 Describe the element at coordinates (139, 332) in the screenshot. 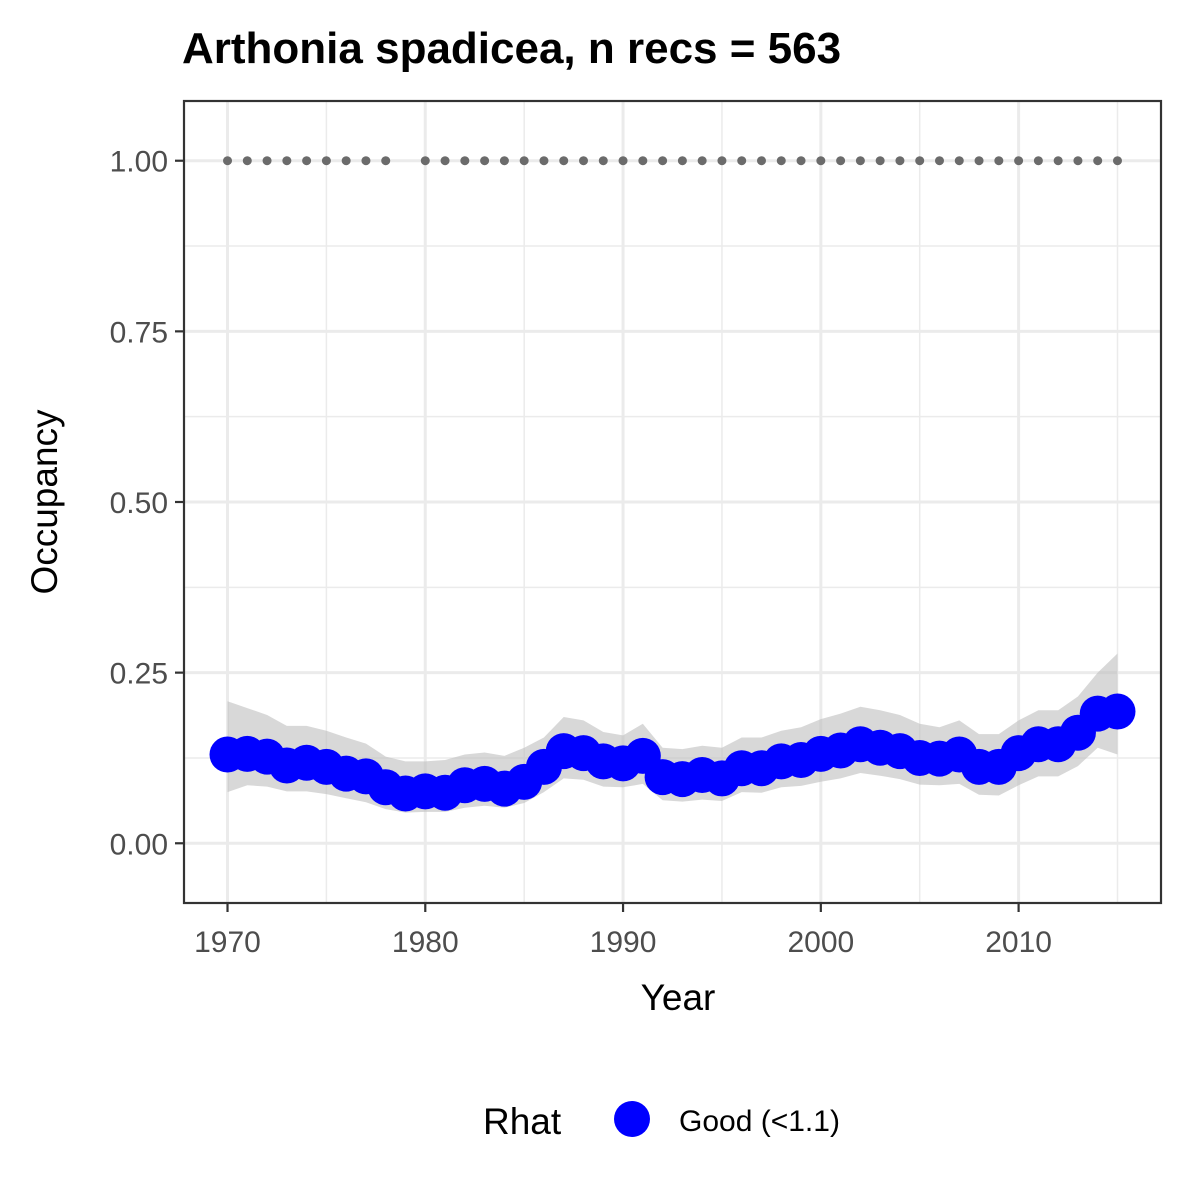

I see `y-tick-label: 0.75` at that location.